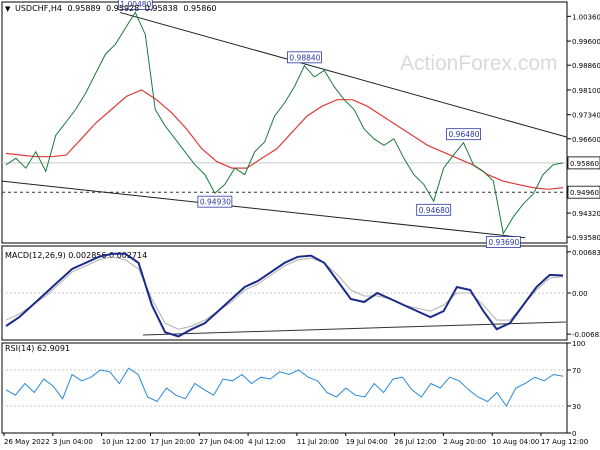 This screenshot has width=600, height=450. I want to click on symbol-close: 0.95860, so click(199, 8).